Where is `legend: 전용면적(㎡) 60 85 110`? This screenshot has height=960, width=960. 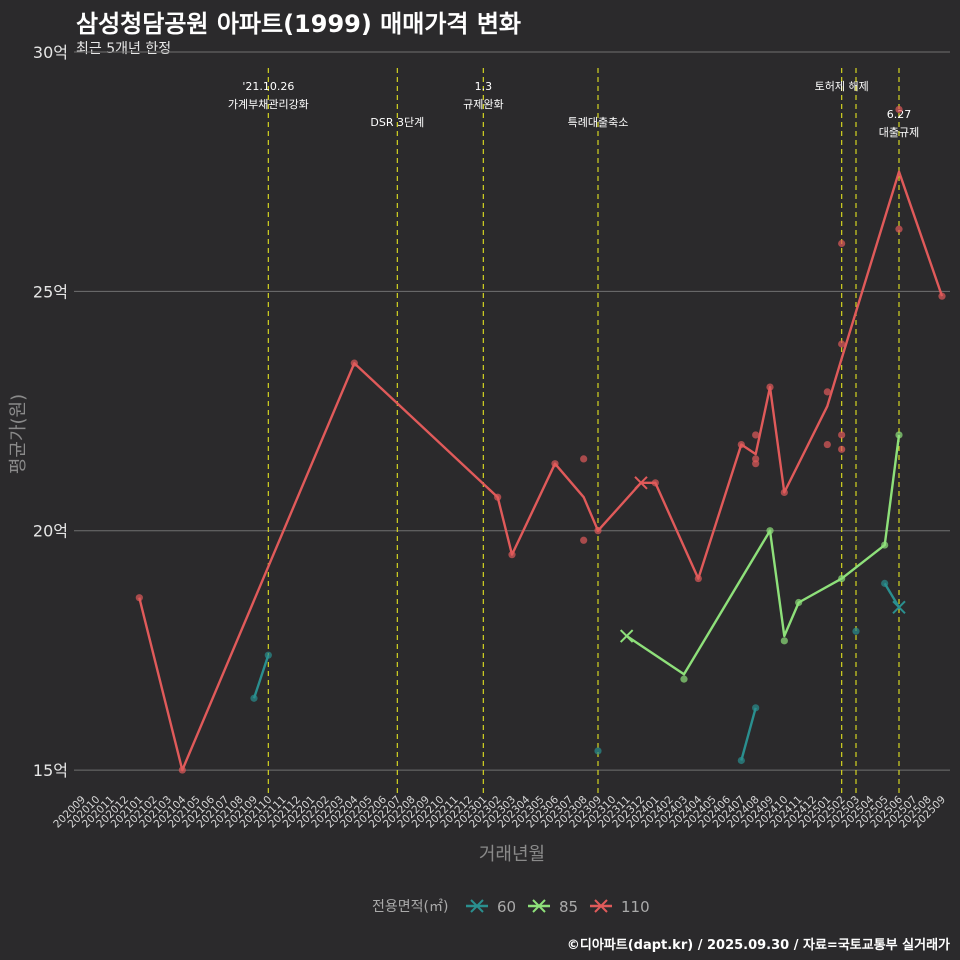
legend: 전용면적(㎡) 60 85 110 is located at coordinates (511, 907).